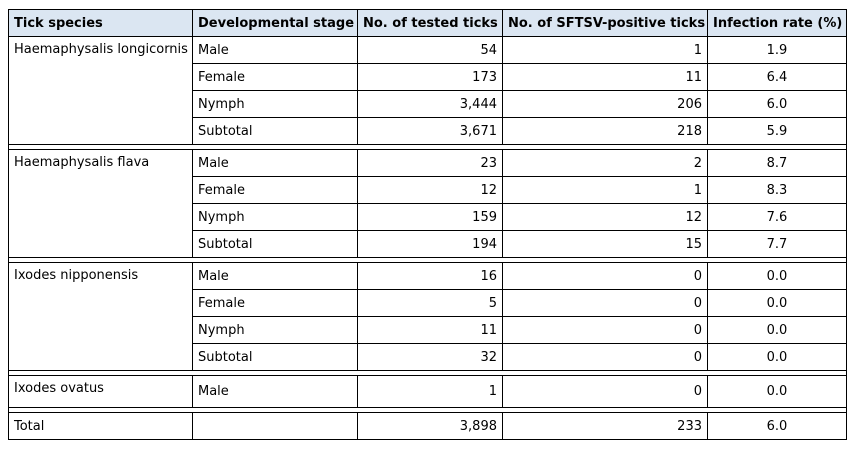 This screenshot has width=855, height=463. I want to click on data-row: Nymph 11 0 0.0, so click(428, 330).